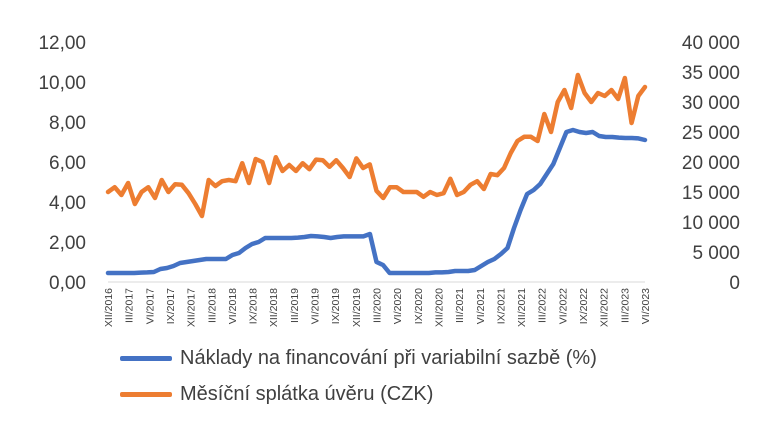 Image resolution: width=772 pixels, height=442 pixels. I want to click on right-tick-label: 20 000, so click(711, 163).